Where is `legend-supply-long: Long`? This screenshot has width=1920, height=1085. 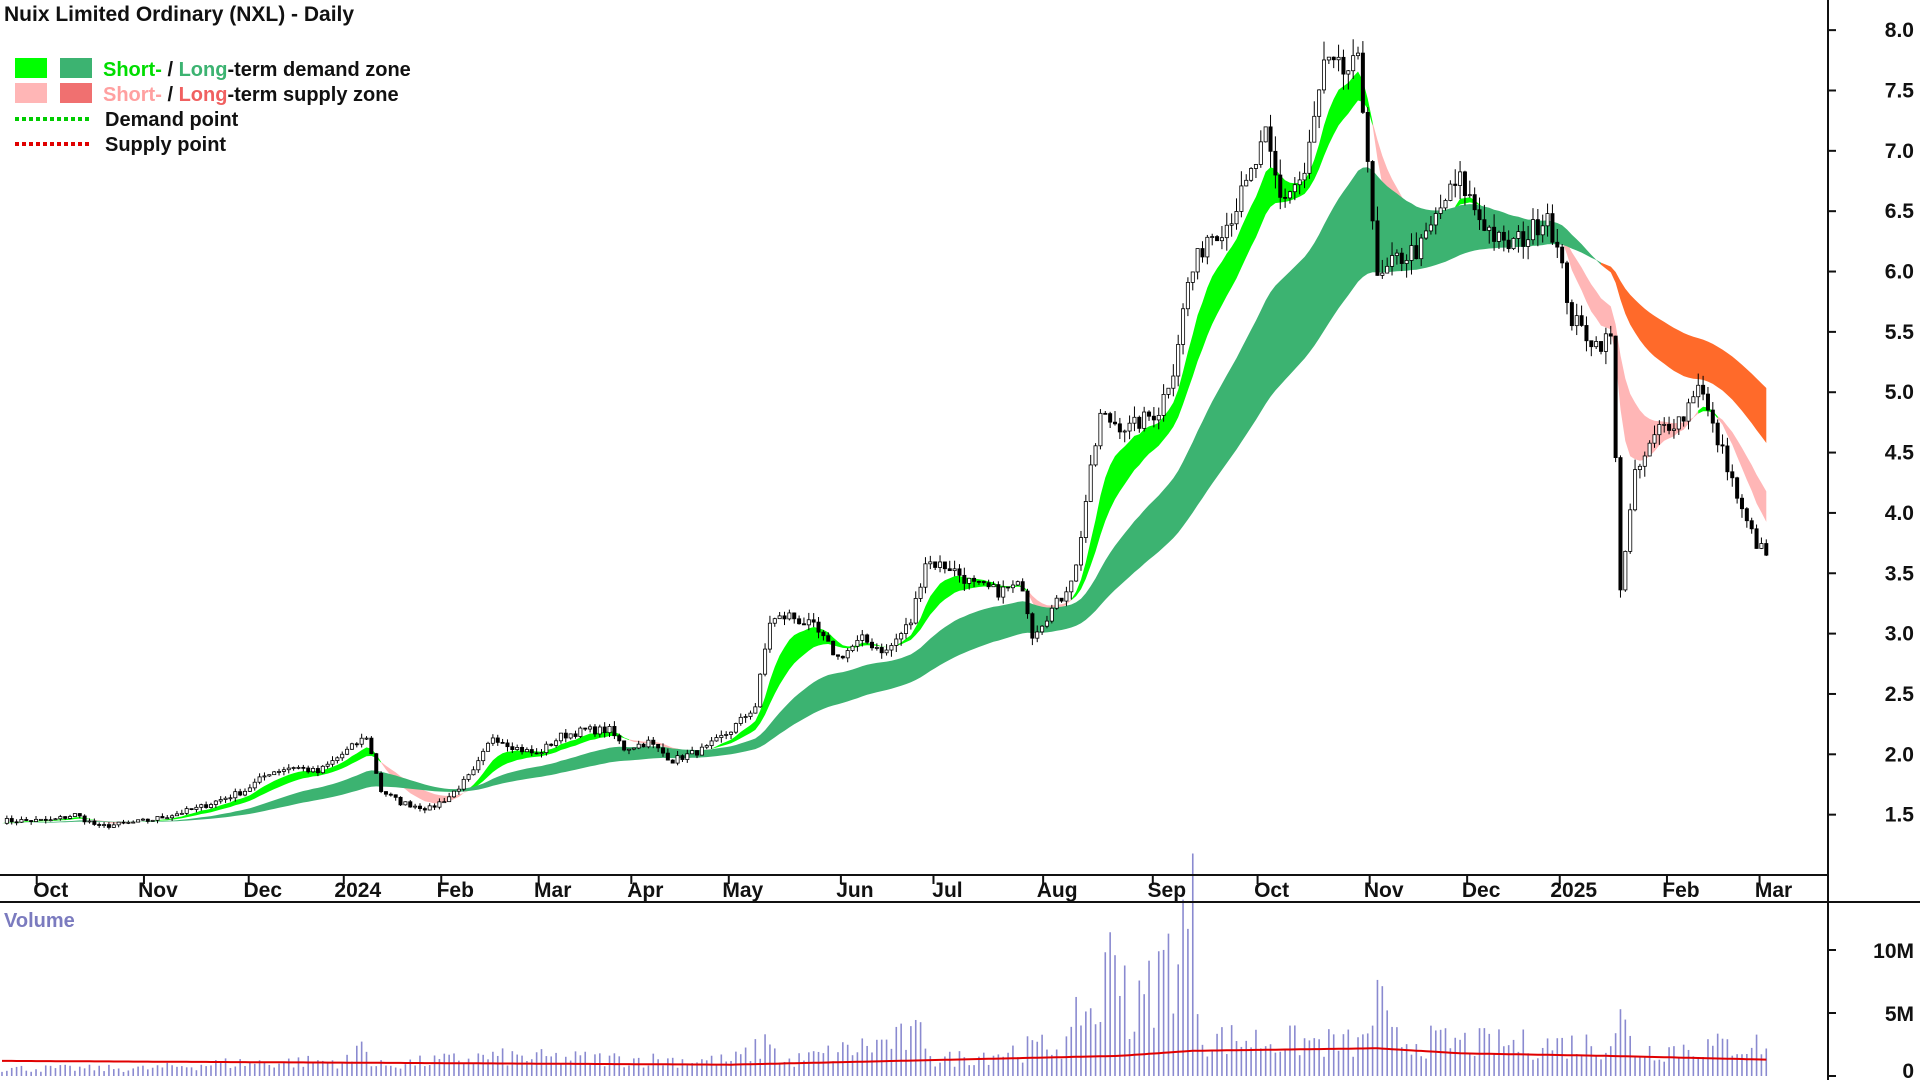 legend-supply-long: Long is located at coordinates (203, 95).